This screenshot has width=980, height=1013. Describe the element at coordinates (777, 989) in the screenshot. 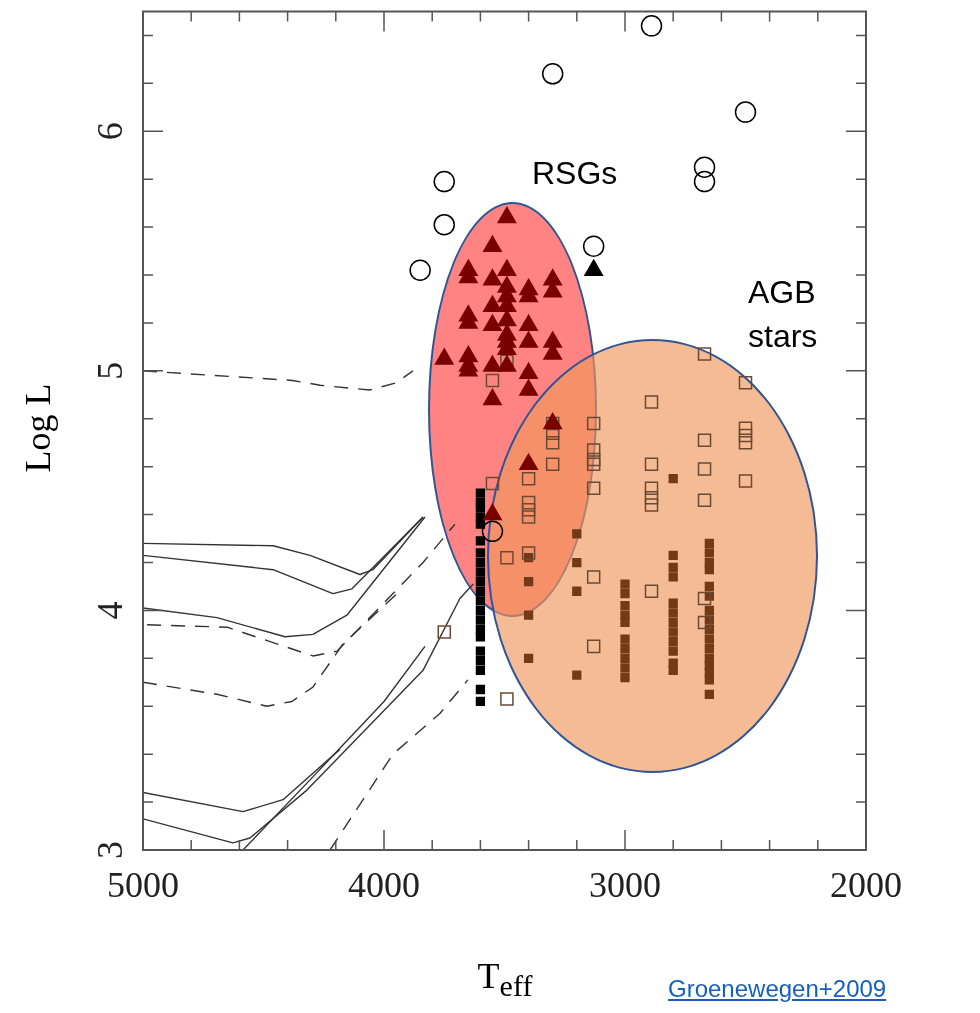

I see `text: Groenewegen+2009` at that location.